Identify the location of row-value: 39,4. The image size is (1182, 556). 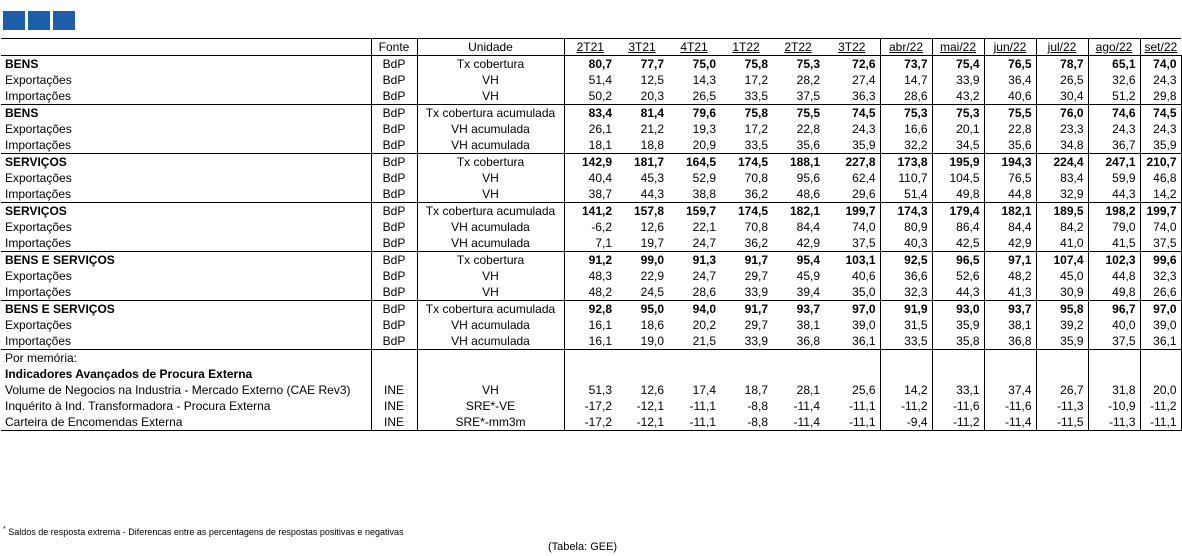
(808, 292).